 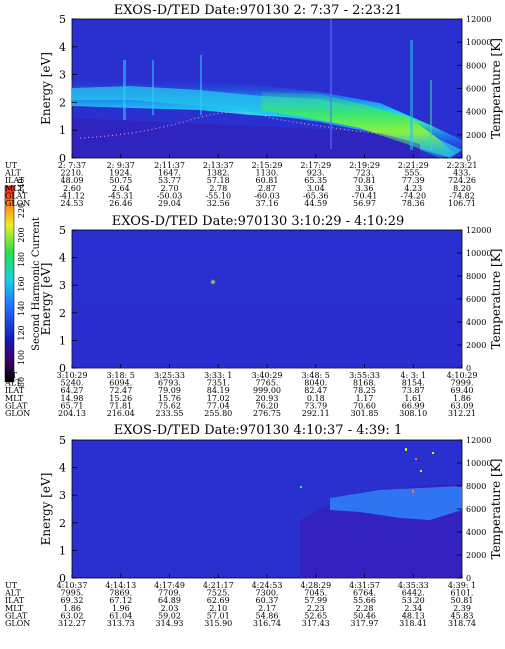 What do you see at coordinates (120, 405) in the screenshot?
I see `table-cell: 71.81` at bounding box center [120, 405].